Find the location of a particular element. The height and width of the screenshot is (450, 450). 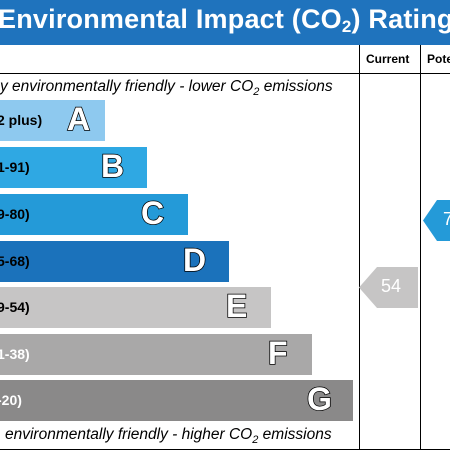

band-b-letter: B is located at coordinates (112, 166).